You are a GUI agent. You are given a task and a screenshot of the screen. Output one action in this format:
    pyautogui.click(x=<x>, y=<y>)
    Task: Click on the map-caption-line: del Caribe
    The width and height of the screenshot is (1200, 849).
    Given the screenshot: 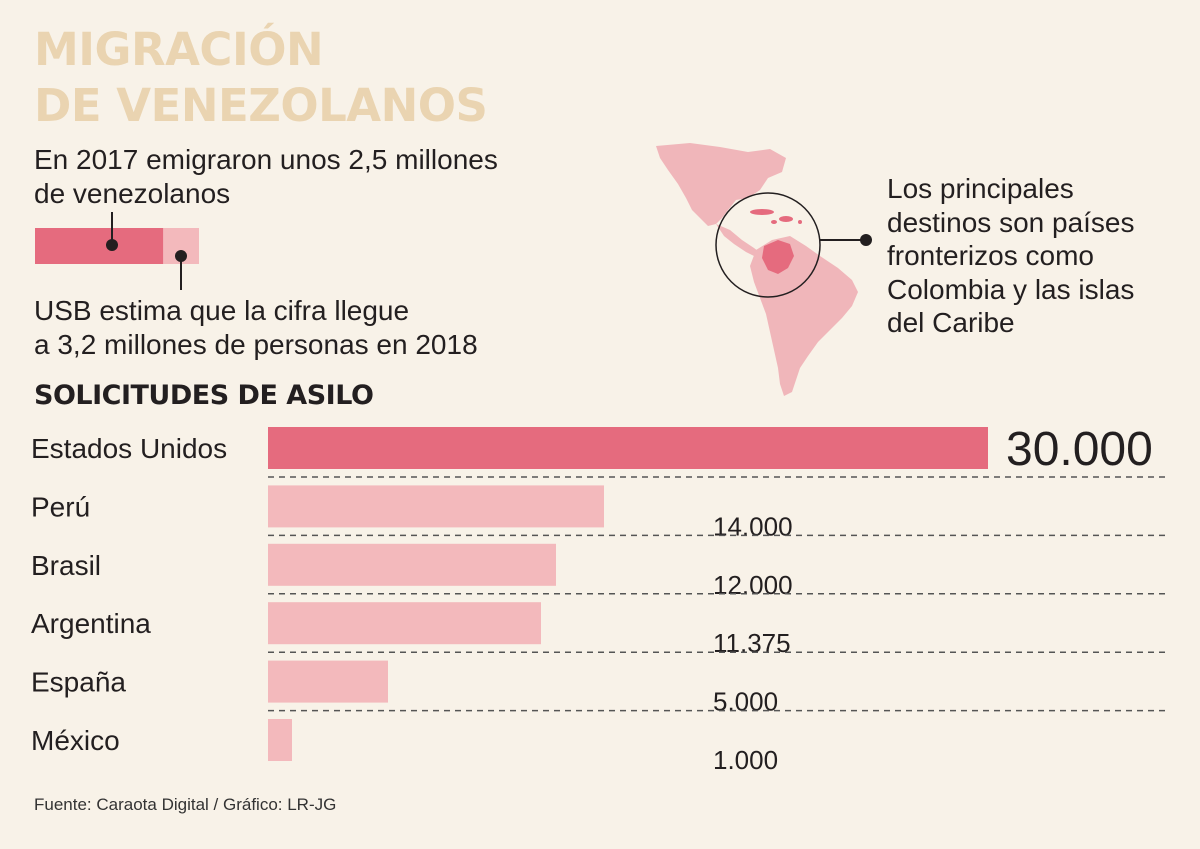 What is the action you would take?
    pyautogui.click(x=951, y=322)
    